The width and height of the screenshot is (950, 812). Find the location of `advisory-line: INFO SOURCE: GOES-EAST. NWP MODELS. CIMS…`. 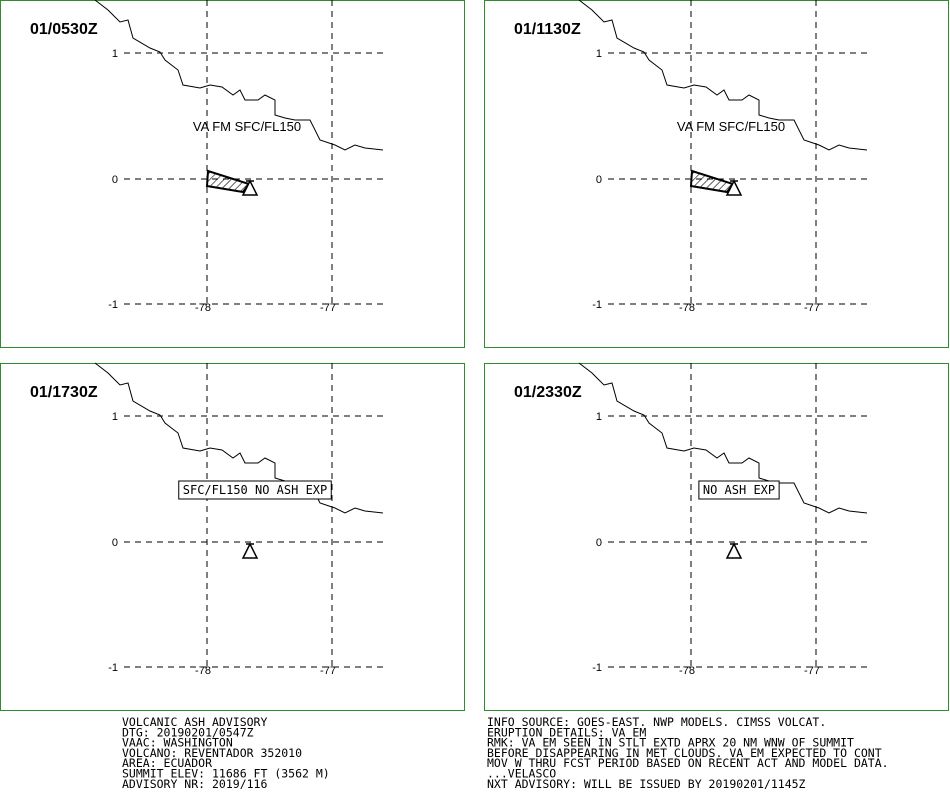

advisory-line: INFO SOURCE: GOES-EAST. NWP MODELS. CIMS… is located at coordinates (656, 722).